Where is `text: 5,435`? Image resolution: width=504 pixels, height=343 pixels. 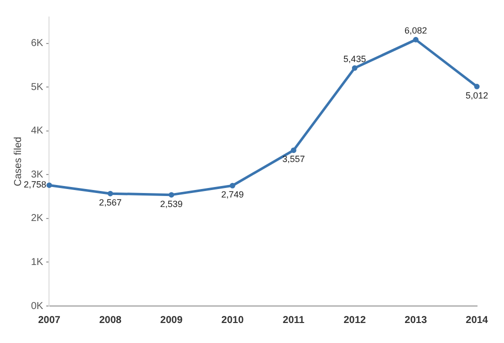 text: 5,435 is located at coordinates (354, 59).